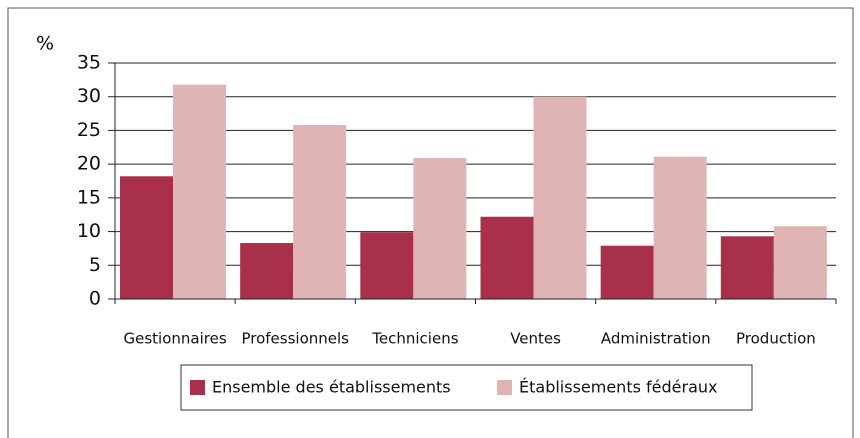 This screenshot has height=438, width=860. Describe the element at coordinates (89, 130) in the screenshot. I see `y-tick-label: 25` at that location.